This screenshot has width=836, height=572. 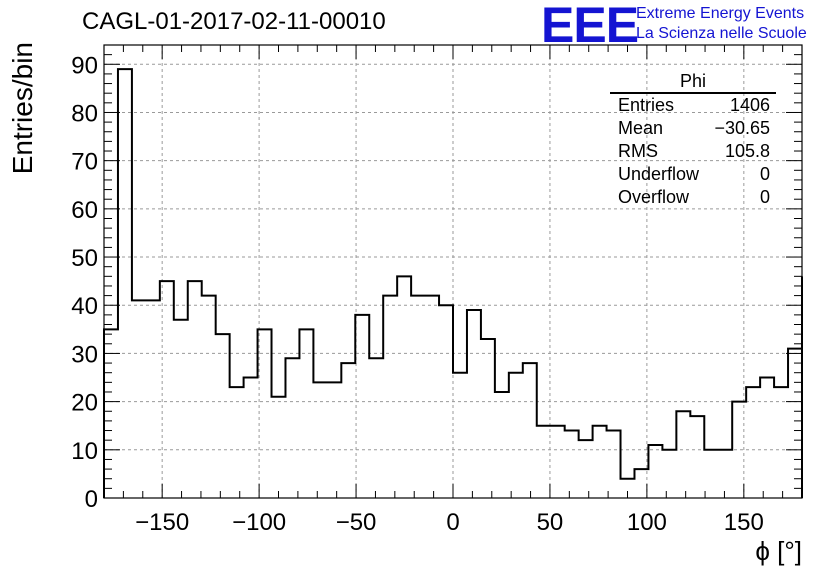 I want to click on y-axis-label: Entries/bin, so click(x=22, y=108).